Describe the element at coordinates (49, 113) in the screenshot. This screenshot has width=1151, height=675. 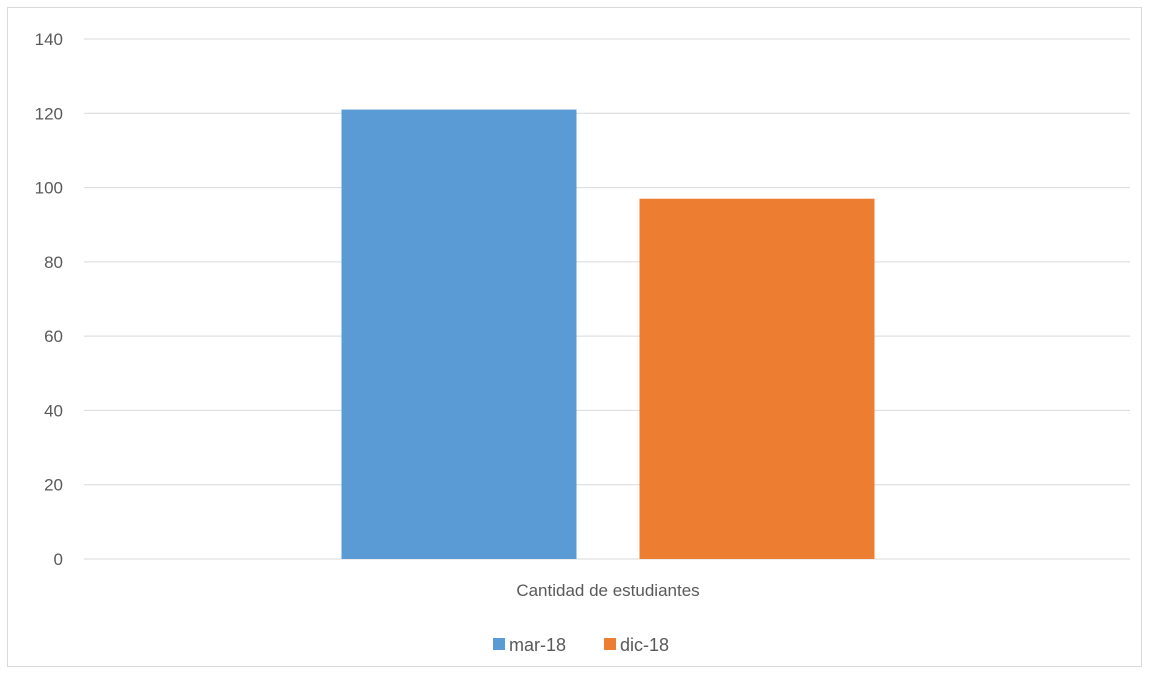
I see `y-tick-label: 120` at that location.